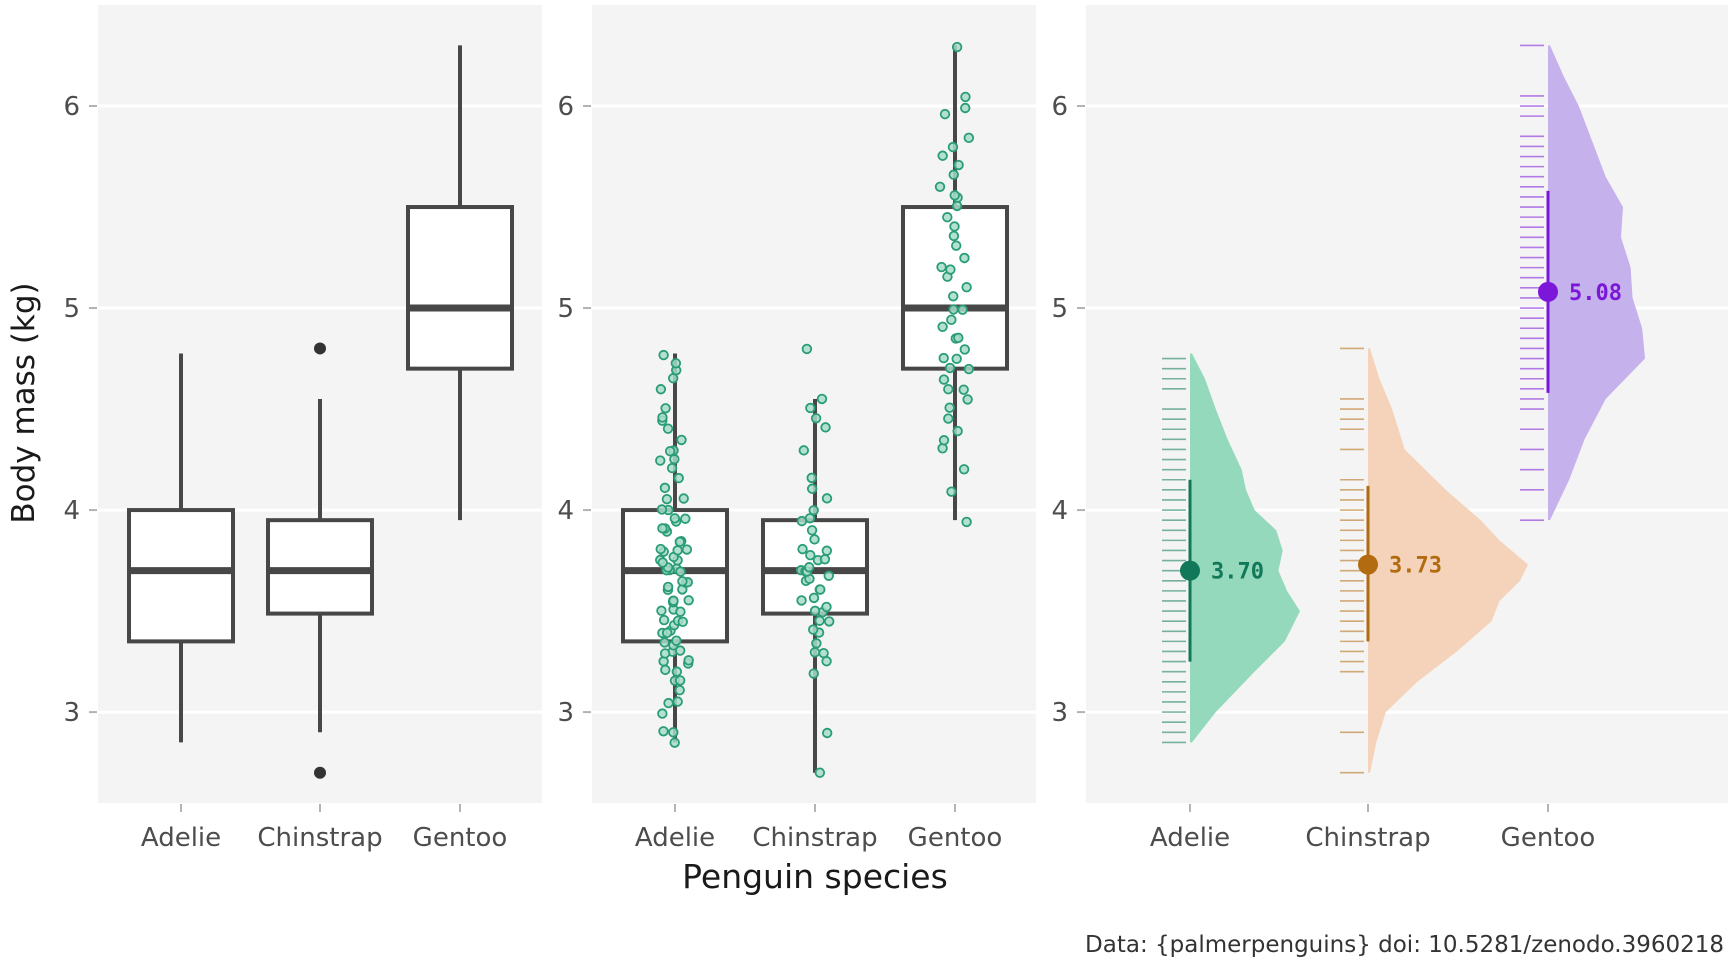 This screenshot has height=960, width=1728. I want to click on raincloud-adelie: 3.70, so click(1231, 548).